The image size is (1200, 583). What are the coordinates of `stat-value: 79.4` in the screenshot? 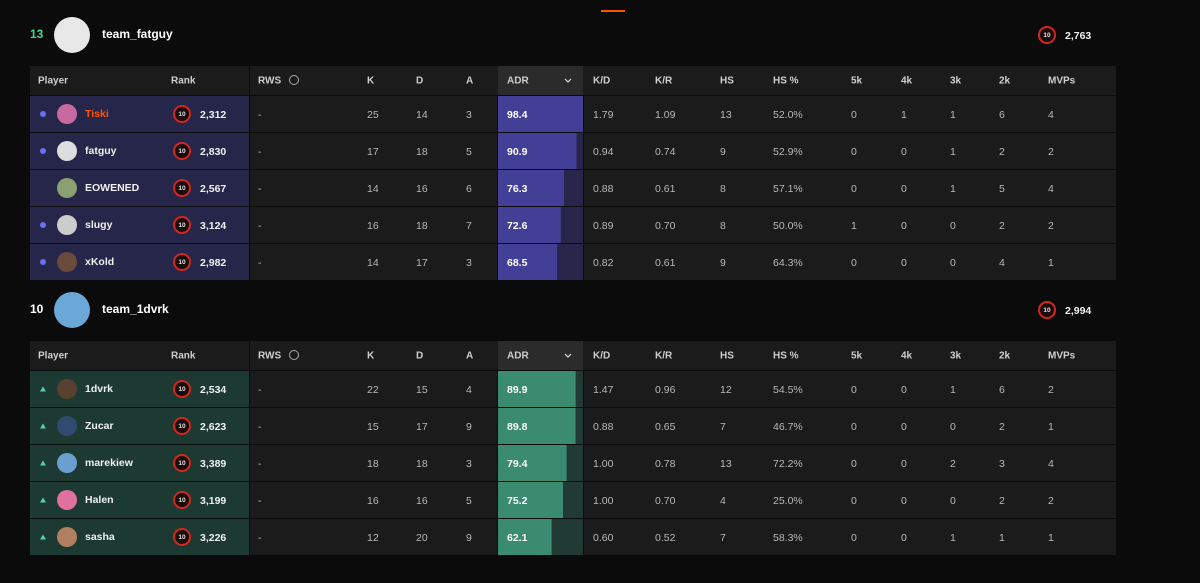 It's located at (517, 464).